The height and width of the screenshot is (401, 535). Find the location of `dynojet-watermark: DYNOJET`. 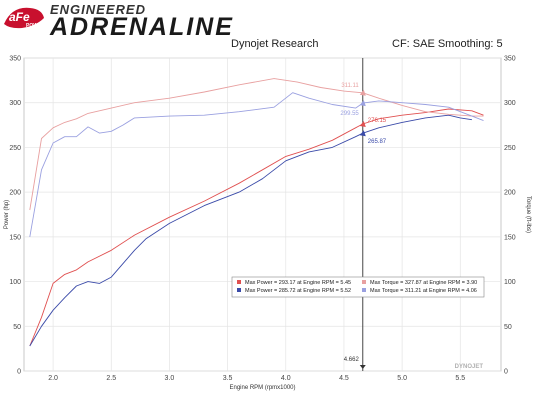

dynojet-watermark: DYNOJET is located at coordinates (469, 367).